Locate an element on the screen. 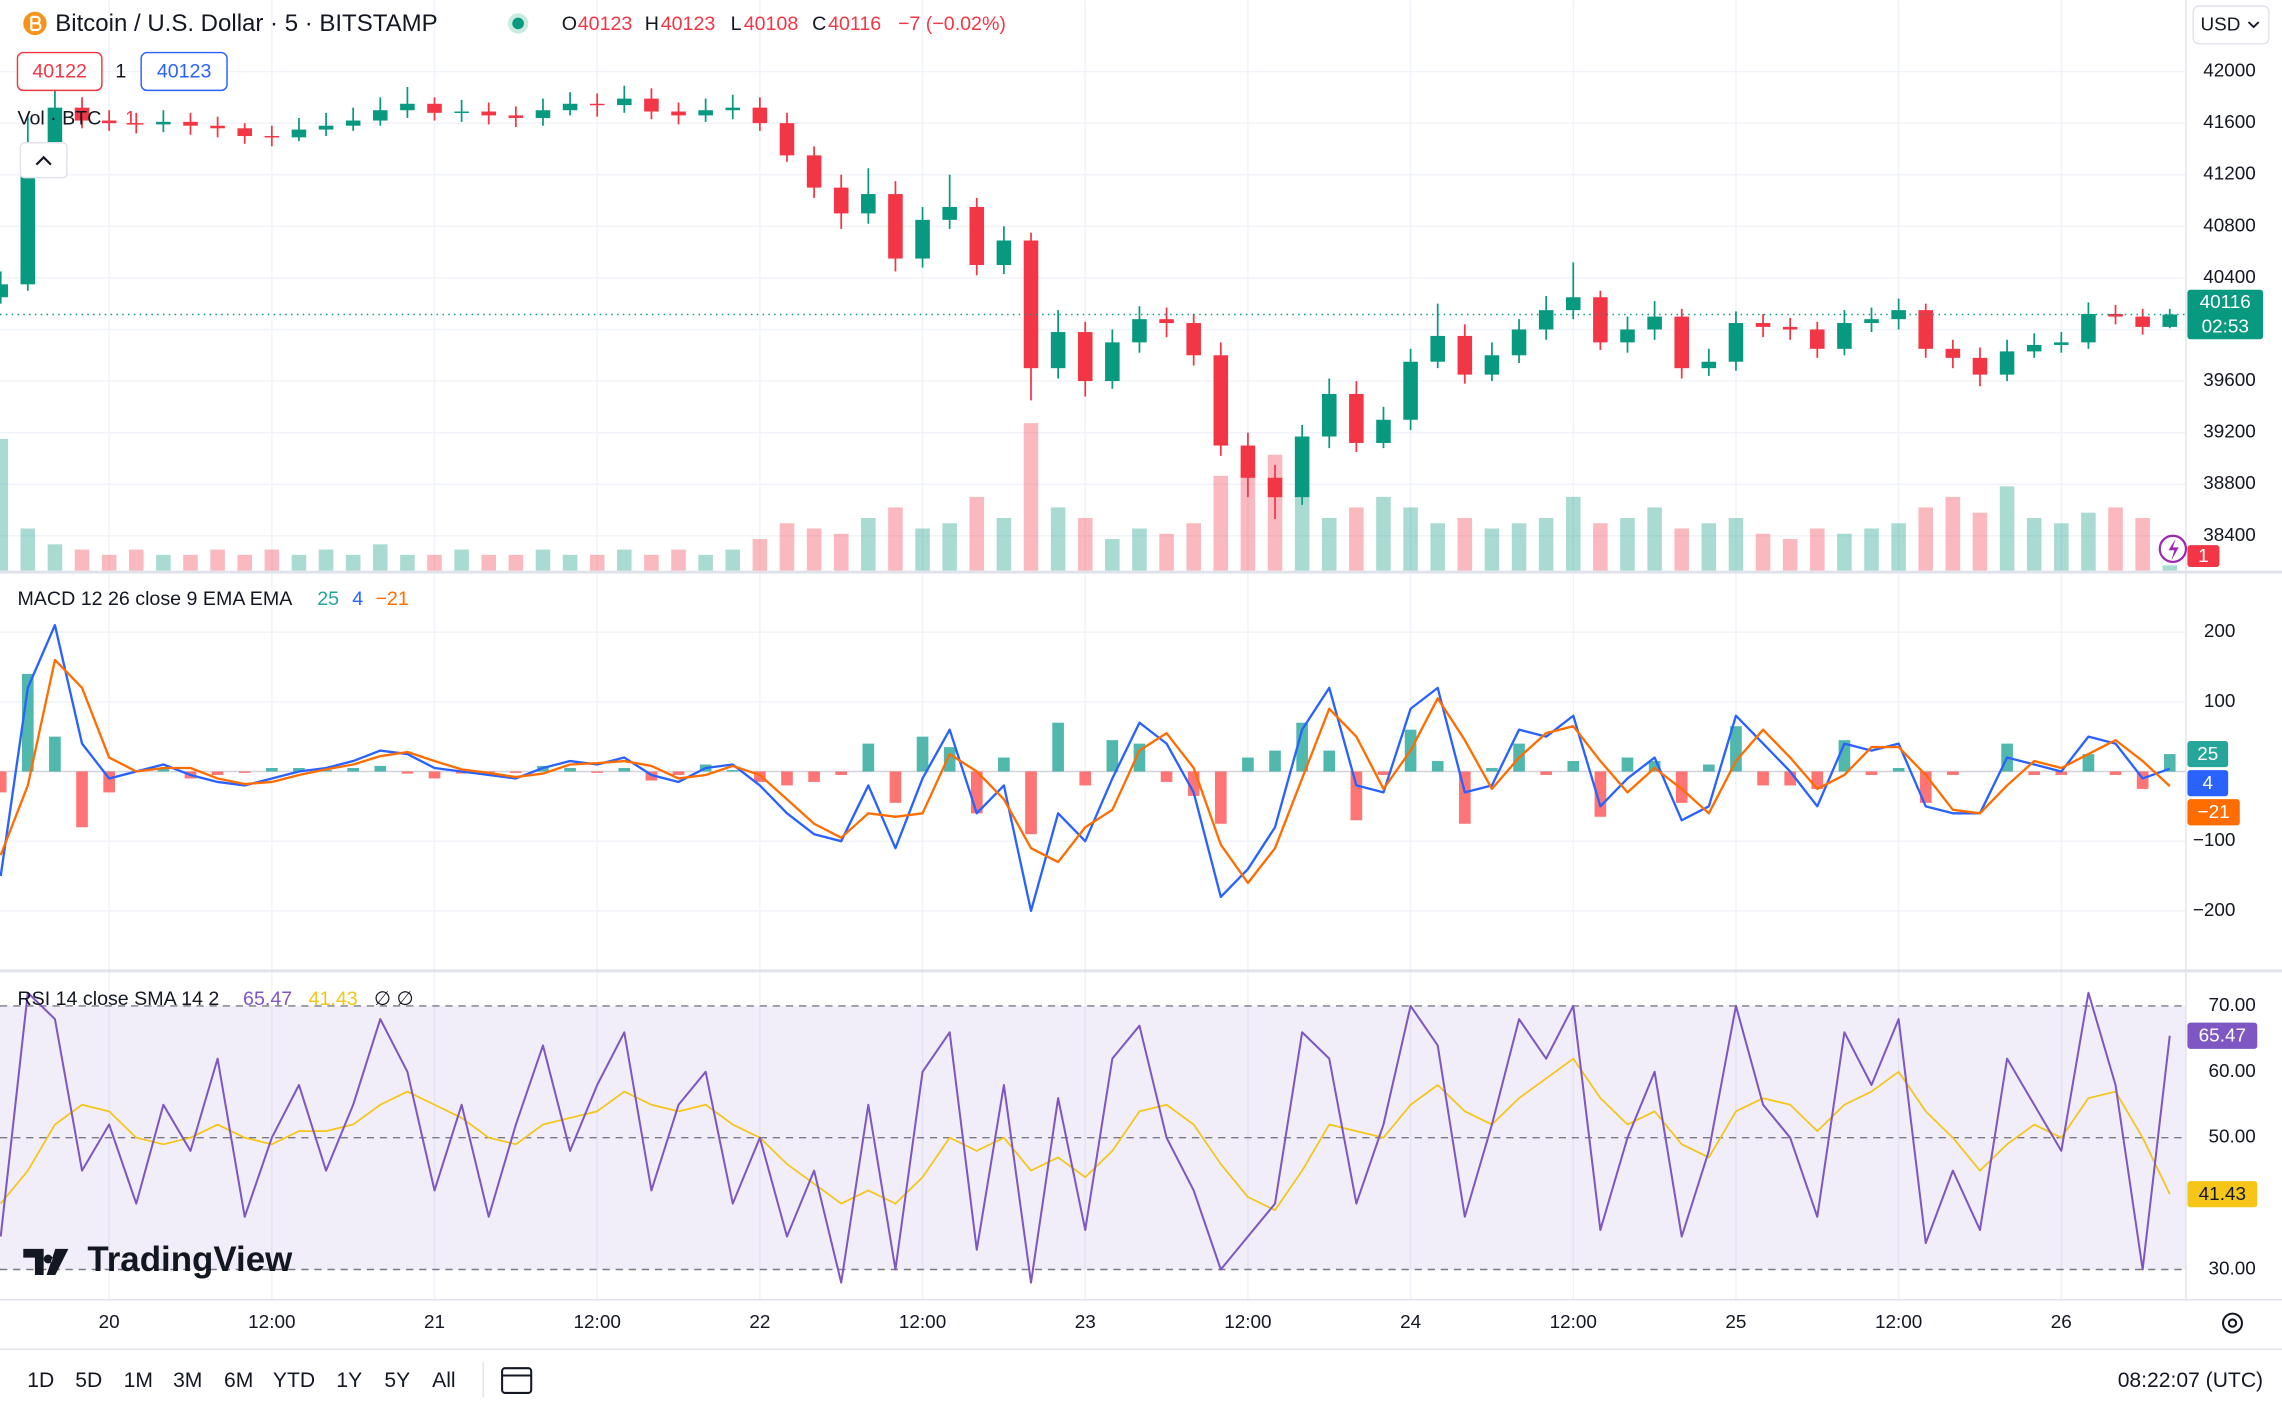  symbol-title: Bitcoin / U.S. Dollar · 5 · BITSTAMP is located at coordinates (246, 23).